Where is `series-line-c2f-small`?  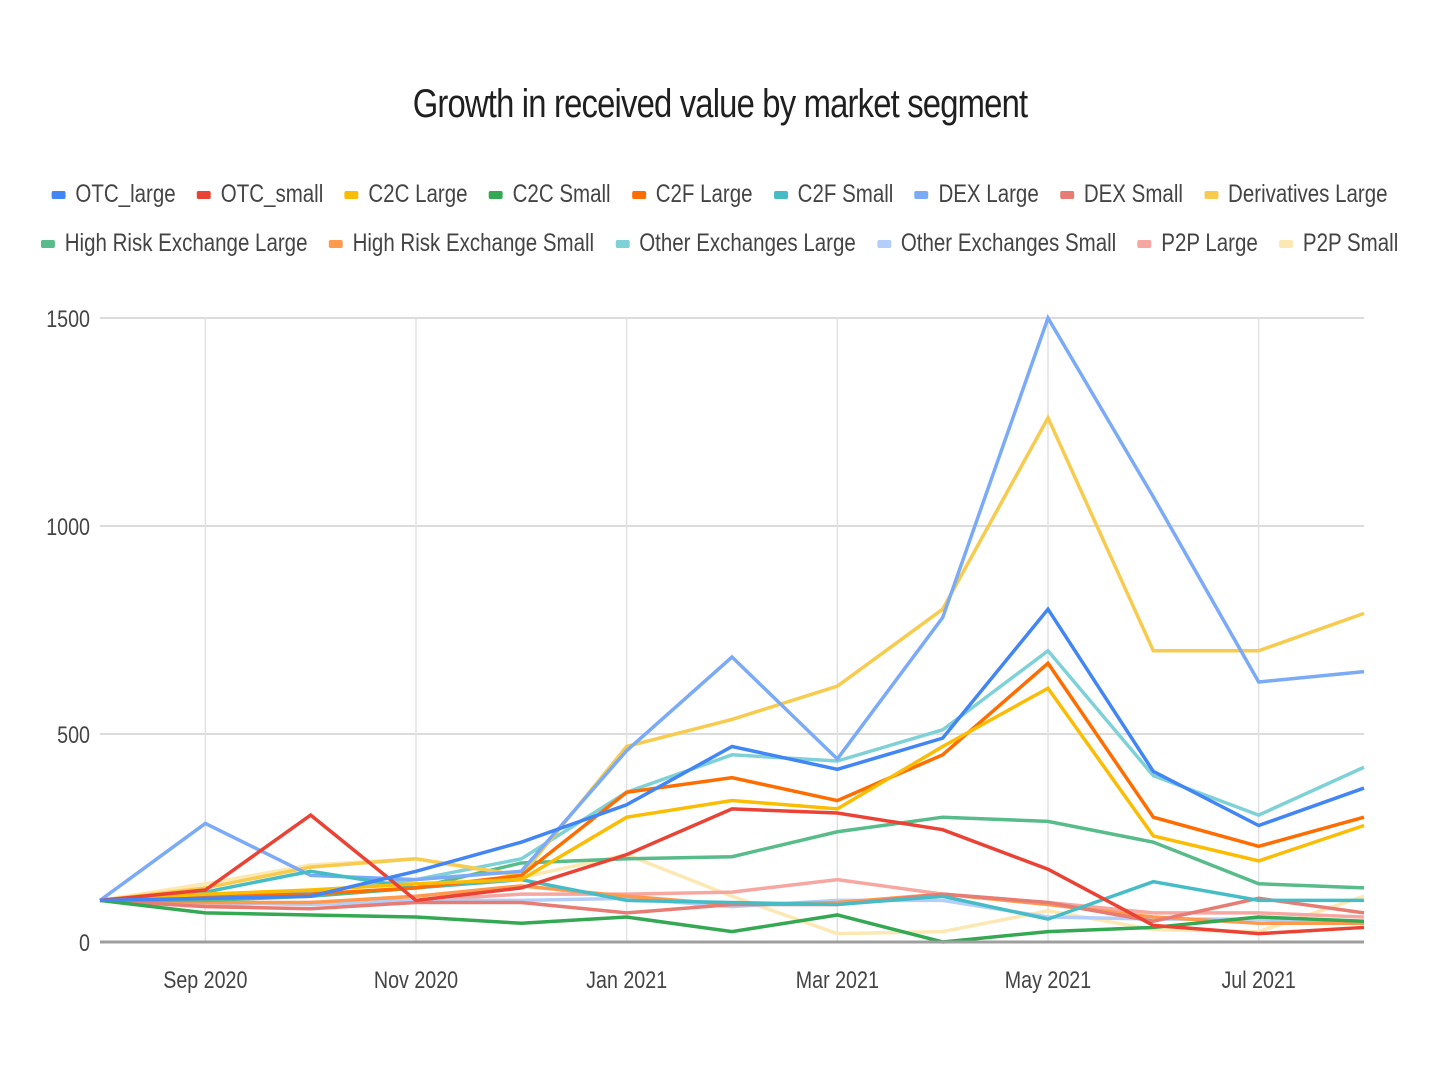 series-line-c2f-small is located at coordinates (731, 895).